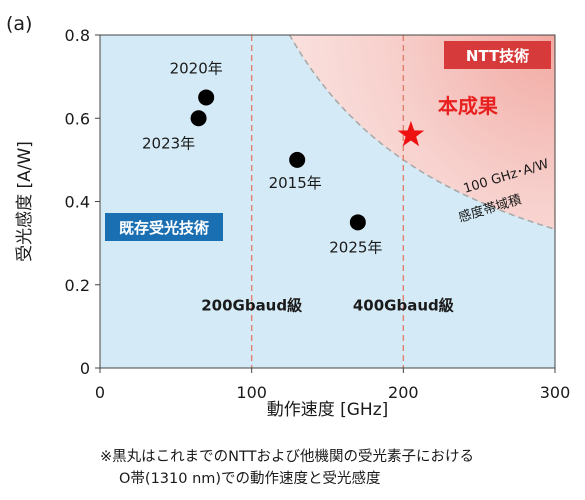 This screenshot has height=500, width=585. I want to click on y-tick-label: 0.6, so click(77, 118).